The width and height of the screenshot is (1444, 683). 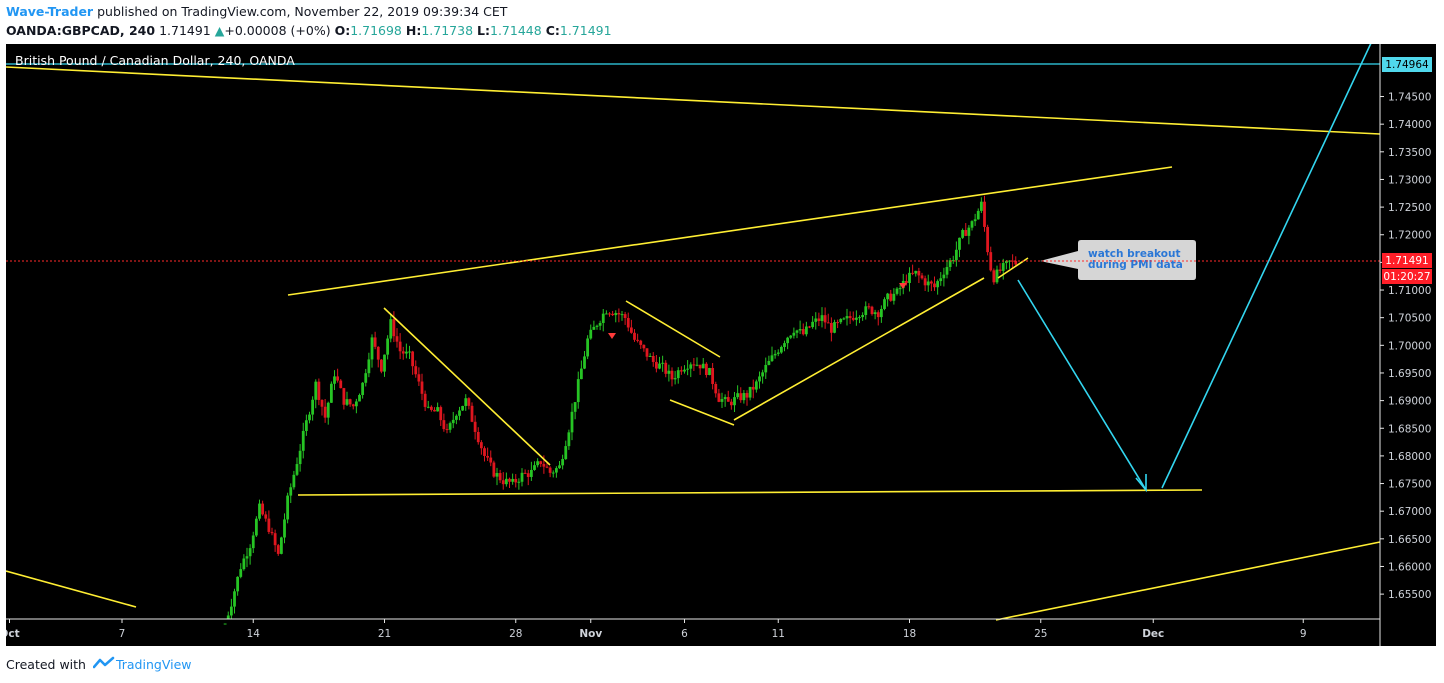 What do you see at coordinates (384, 634) in the screenshot?
I see `x-tick-label: 21` at bounding box center [384, 634].